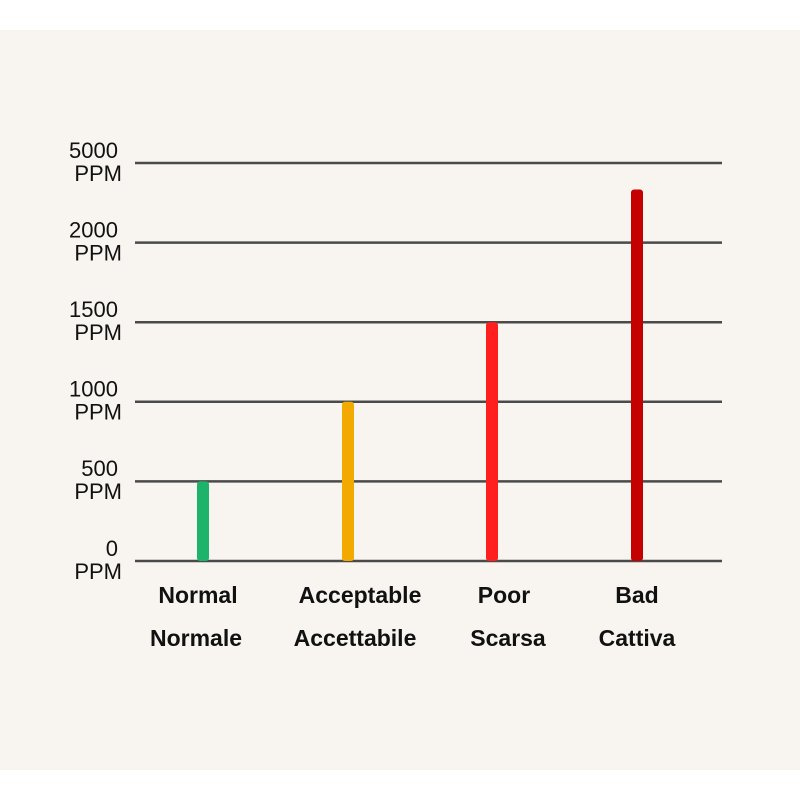 The image size is (800, 800). Describe the element at coordinates (355, 638) in the screenshot. I see `category-label-it: Accettabile` at that location.